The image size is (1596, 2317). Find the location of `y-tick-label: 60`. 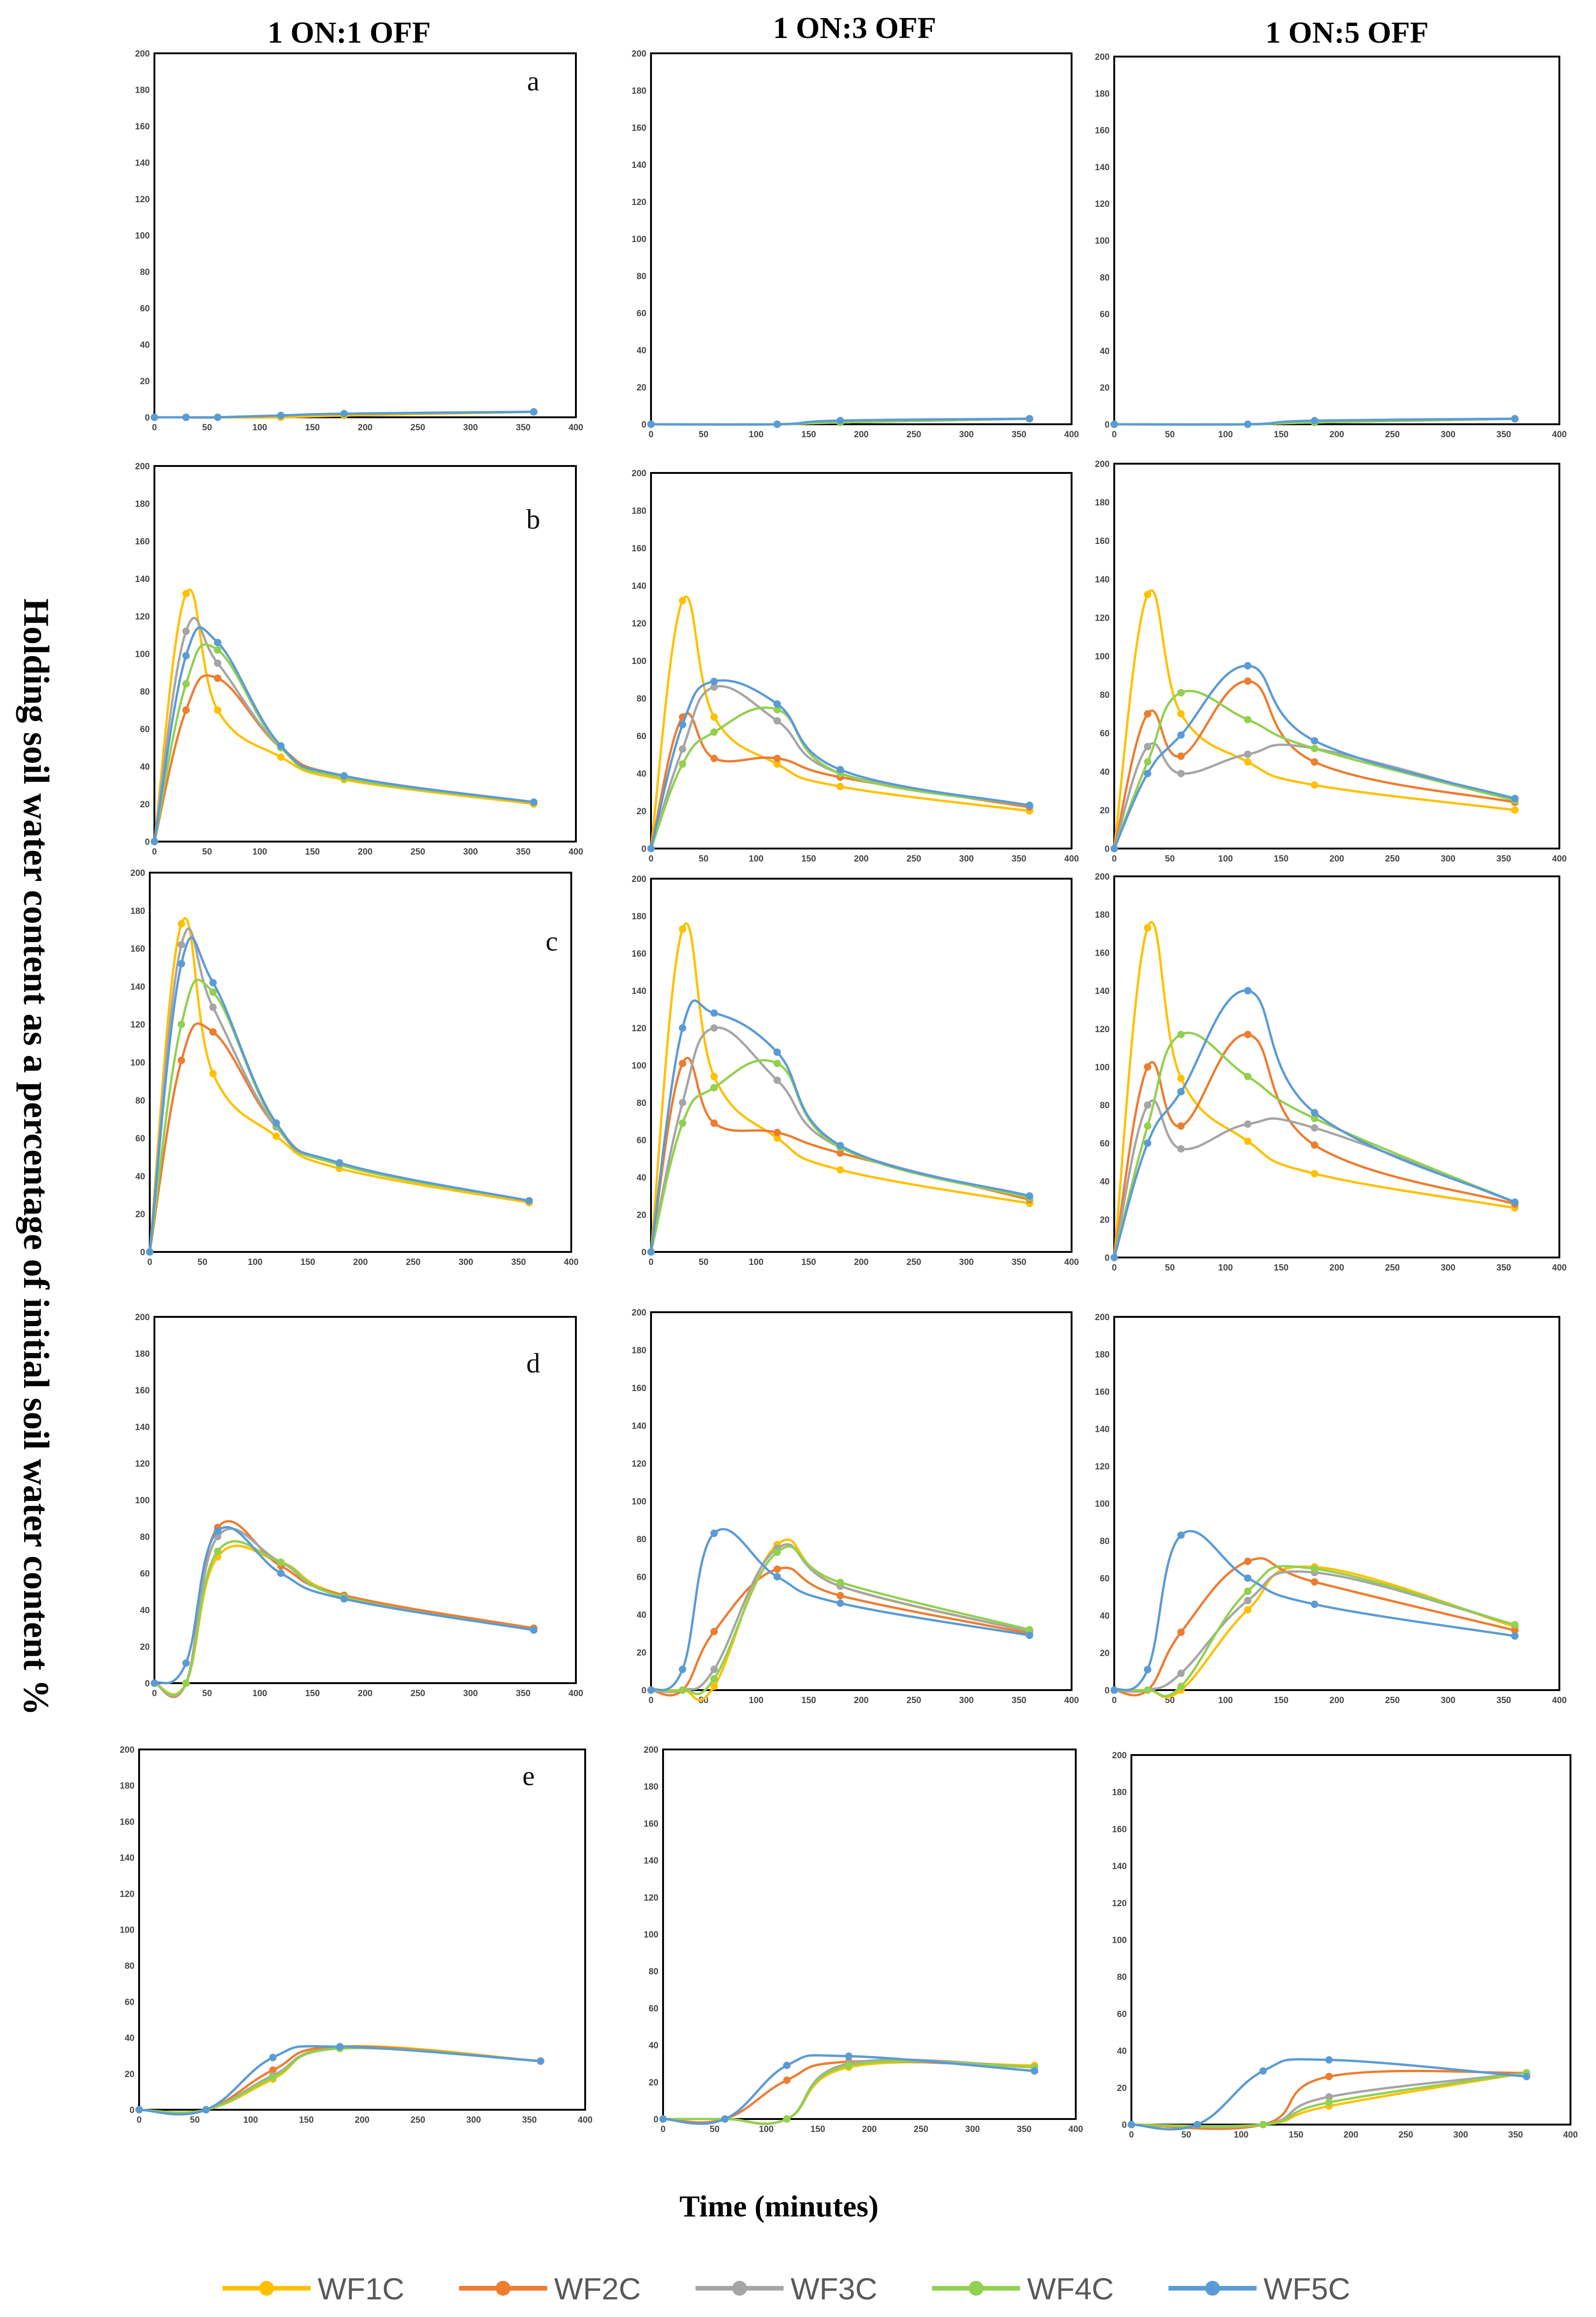

y-tick-label: 60 is located at coordinates (641, 1578).